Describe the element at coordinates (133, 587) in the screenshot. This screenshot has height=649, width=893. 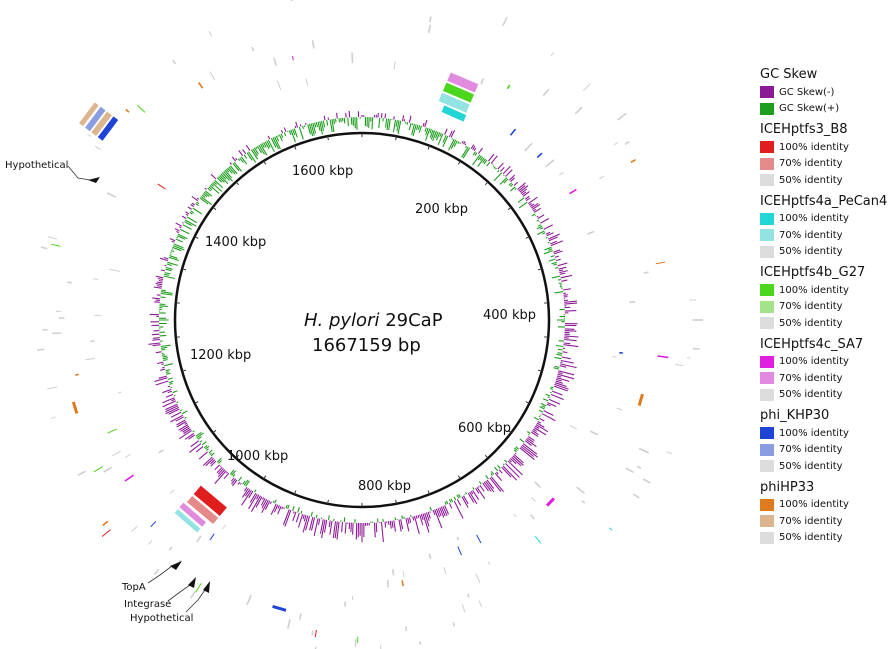
I see `gene-label: TopA` at that location.